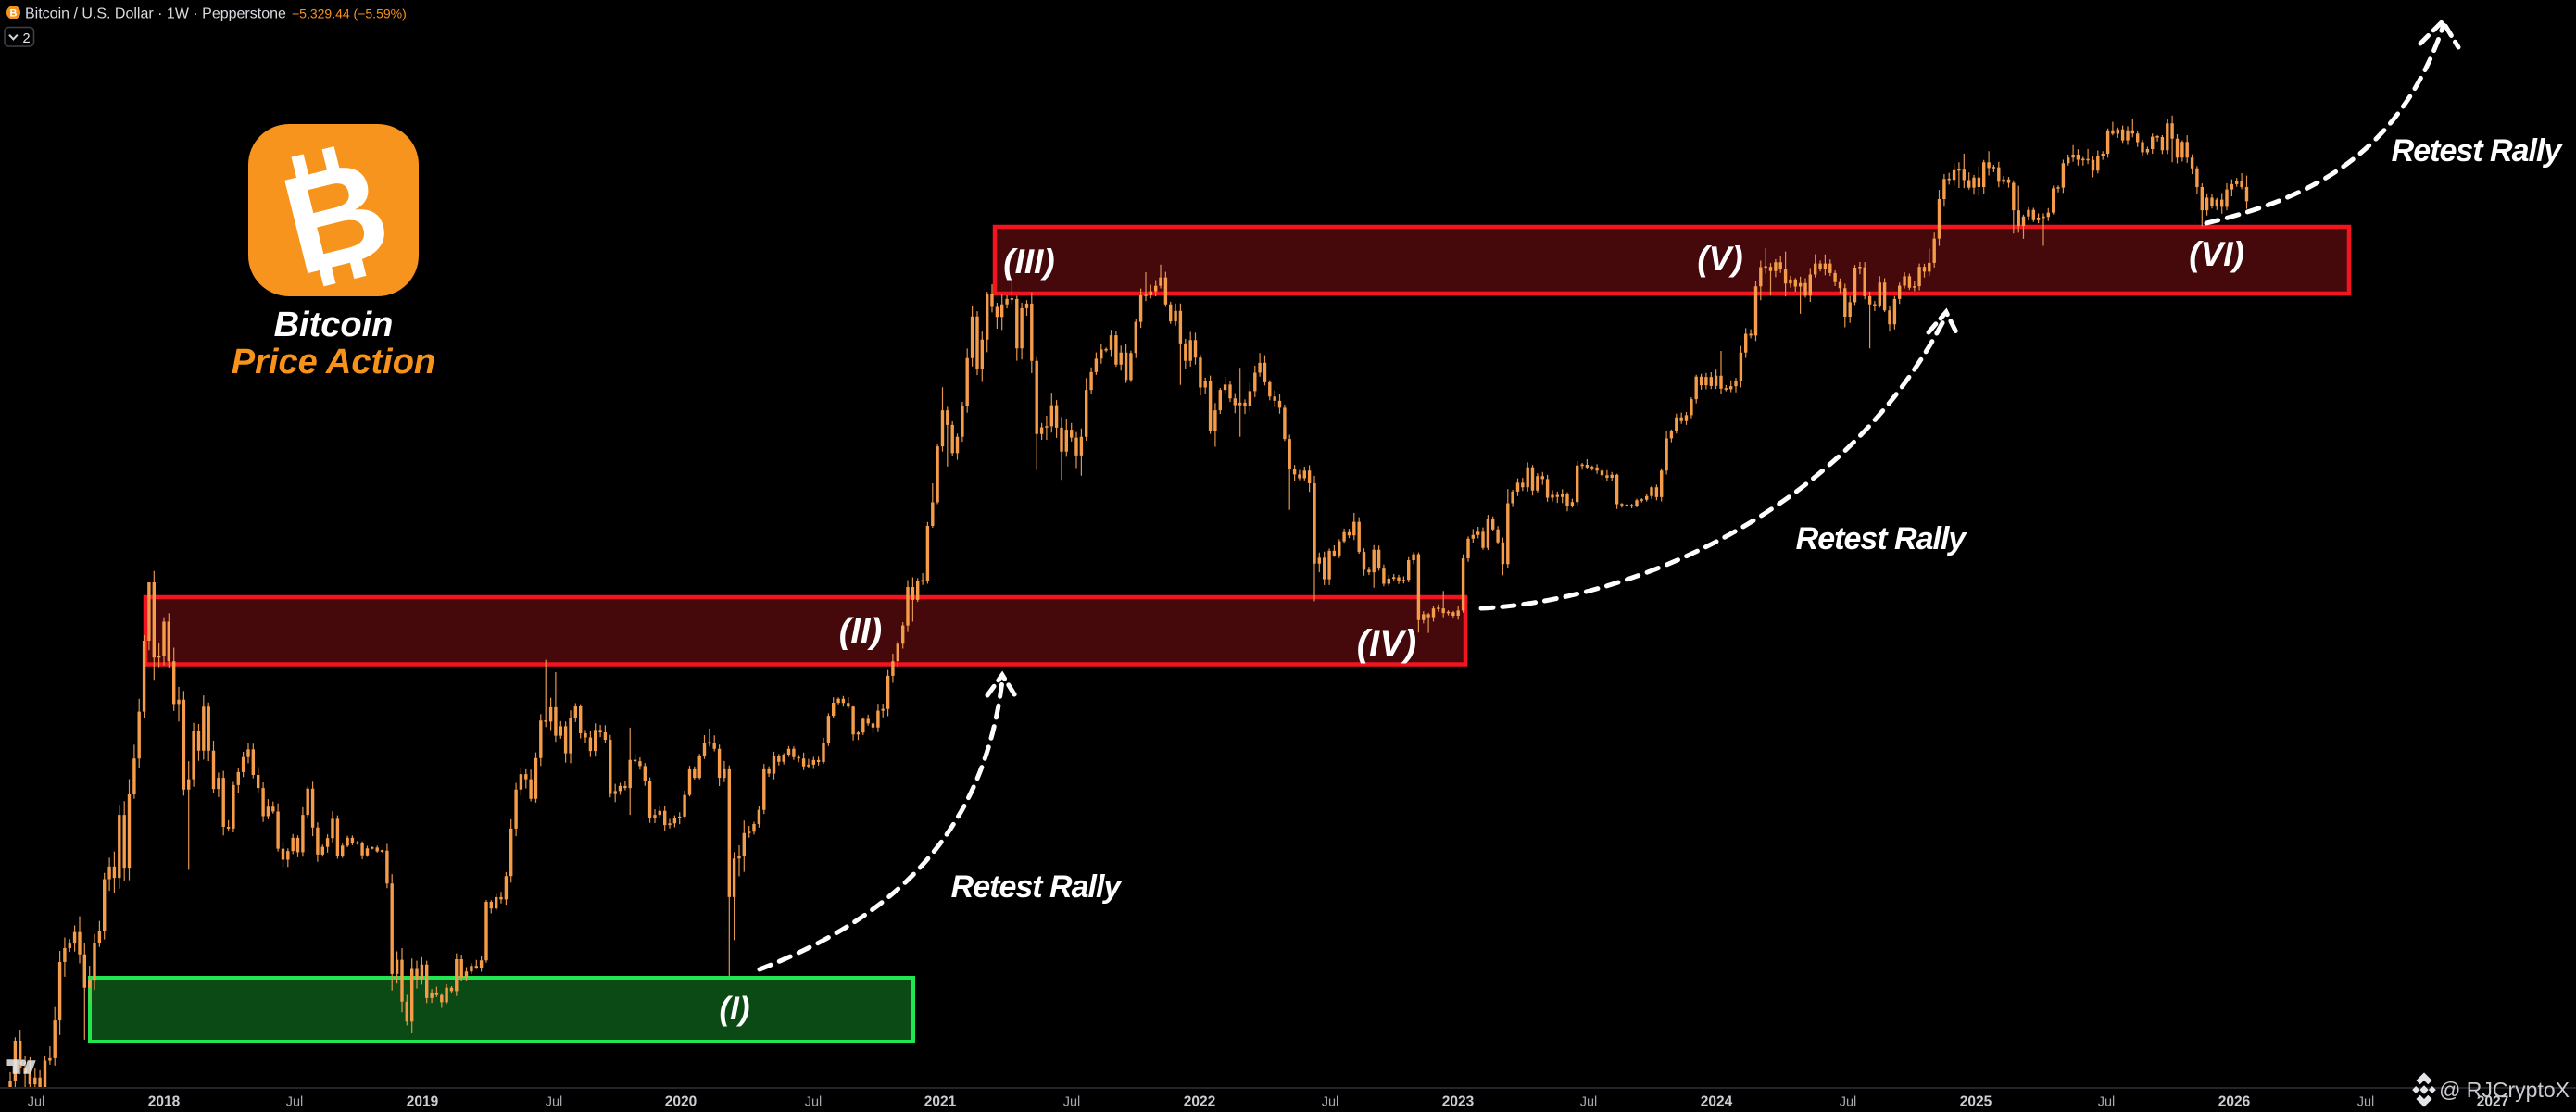  What do you see at coordinates (2504, 1090) in the screenshot?
I see `svg-text: @ RJCryptoX` at bounding box center [2504, 1090].